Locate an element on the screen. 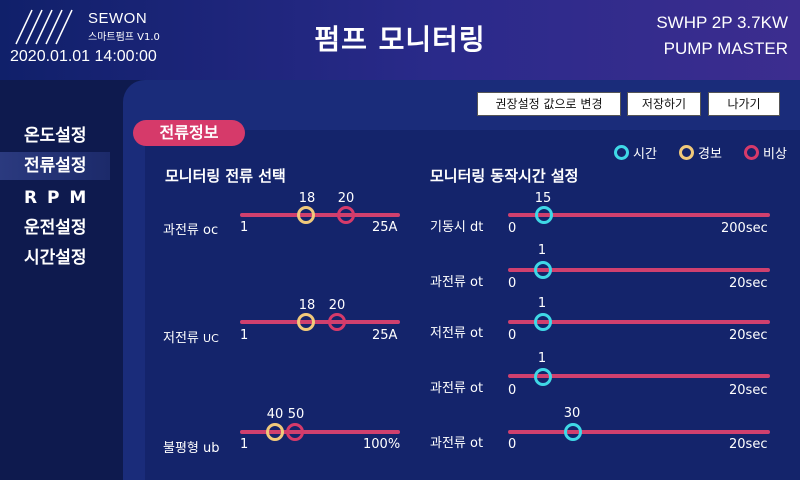 Image resolution: width=800 pixels, height=480 pixels. current-row-label: 불평형 ub is located at coordinates (191, 446).